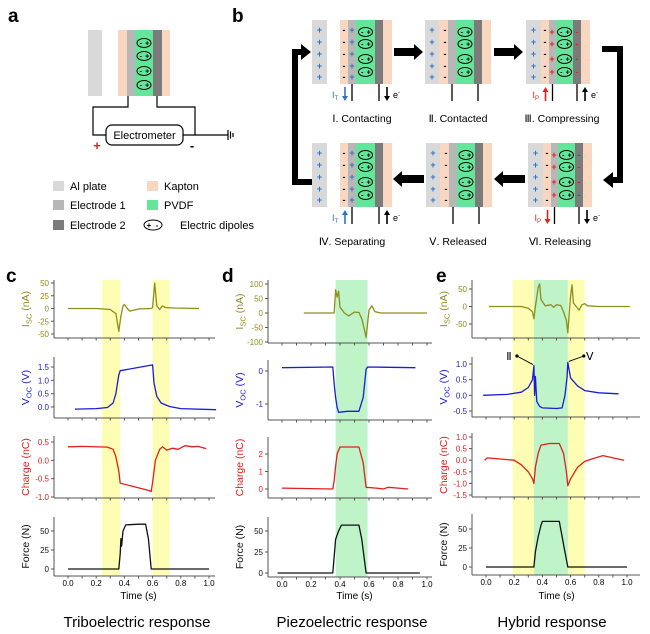 This screenshot has height=634, width=650. I want to click on x-tick-label: 0.8, so click(398, 584).